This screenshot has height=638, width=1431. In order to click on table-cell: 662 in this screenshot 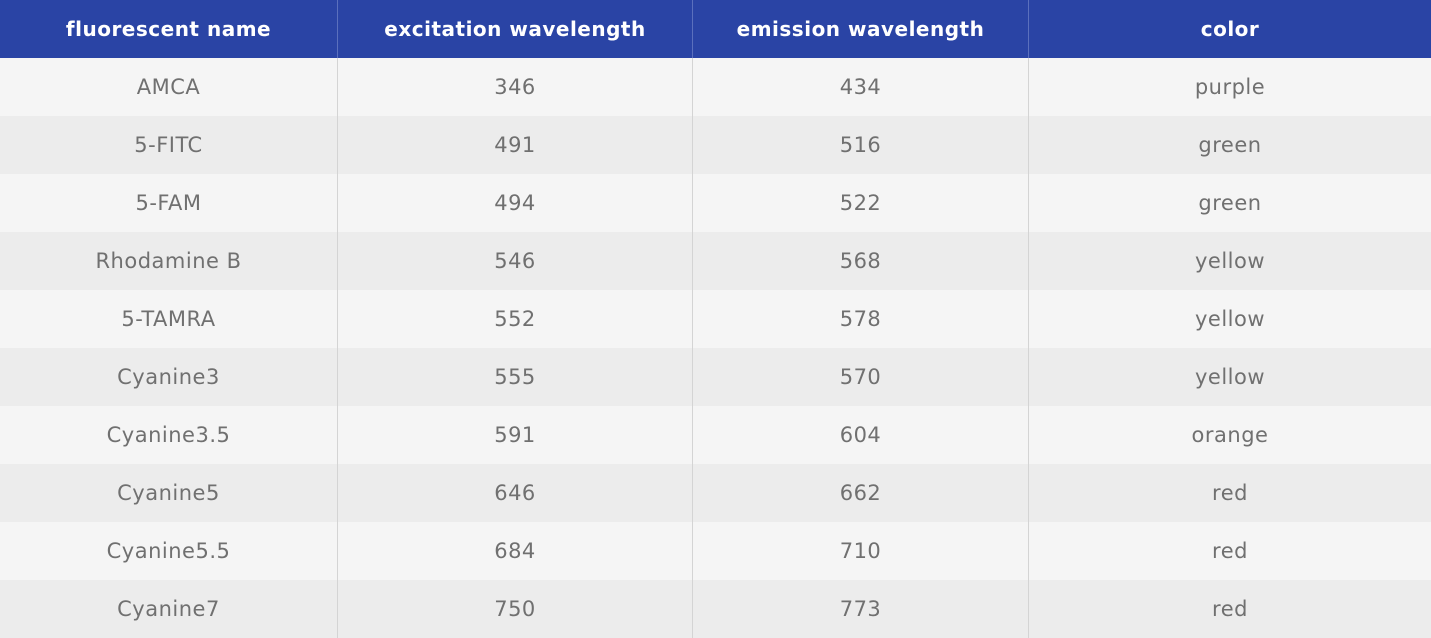, I will do `click(860, 493)`.